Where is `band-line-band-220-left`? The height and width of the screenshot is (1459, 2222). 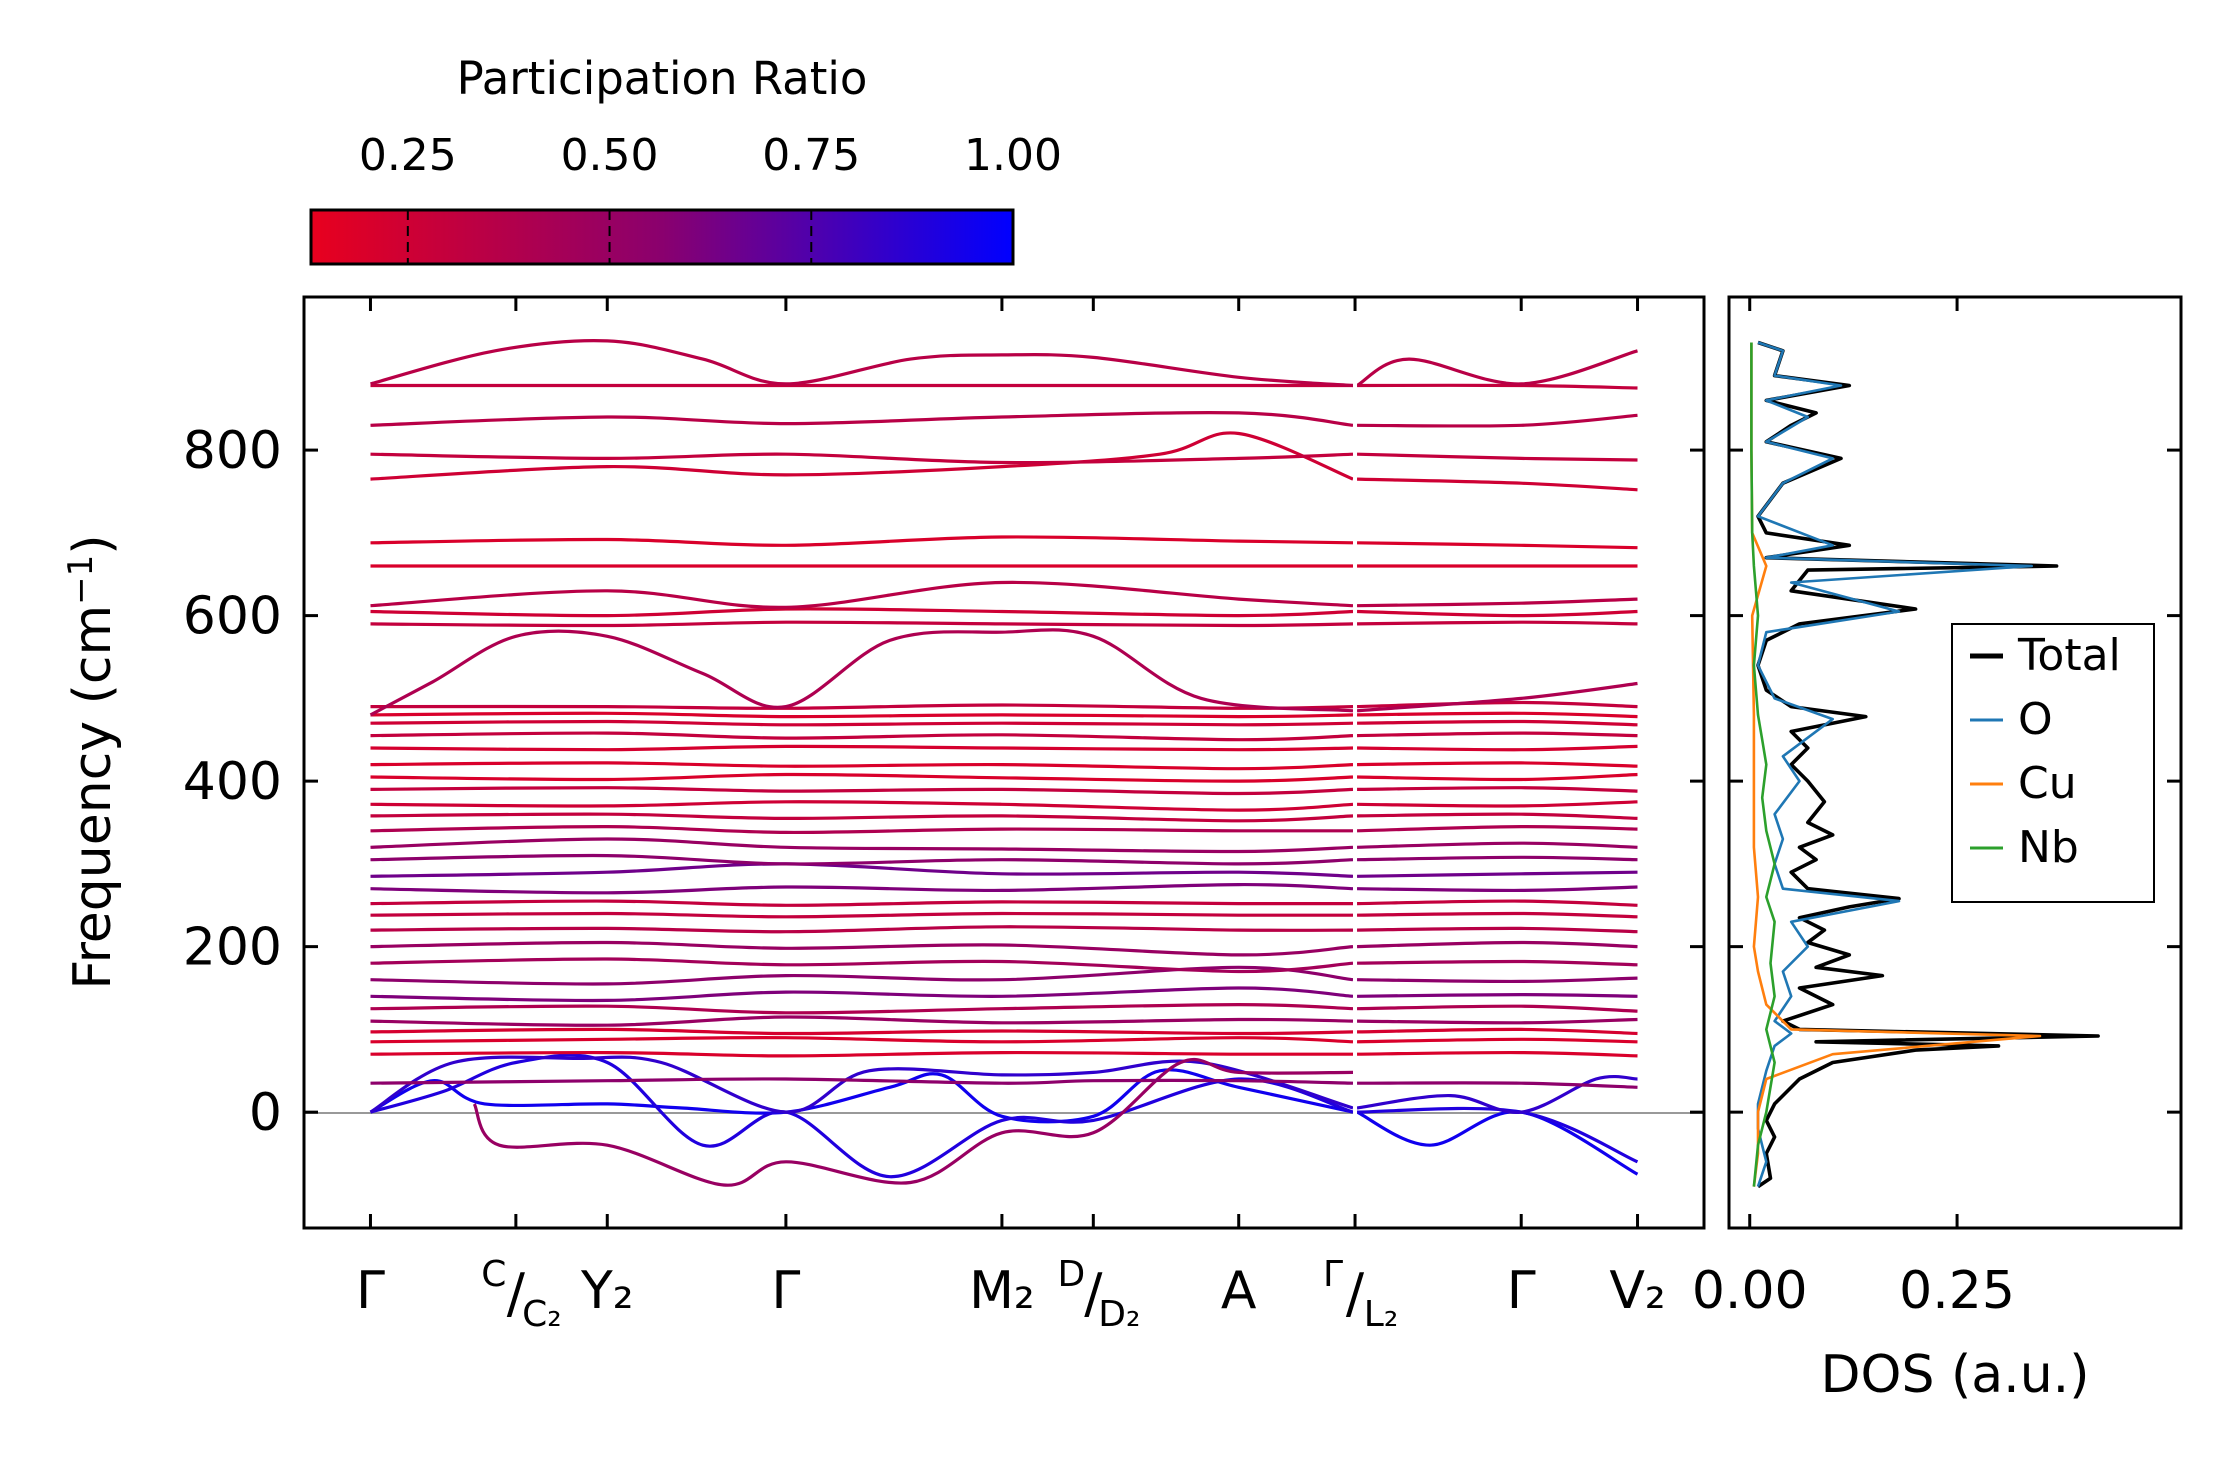 band-line-band-220-left is located at coordinates (862, 929).